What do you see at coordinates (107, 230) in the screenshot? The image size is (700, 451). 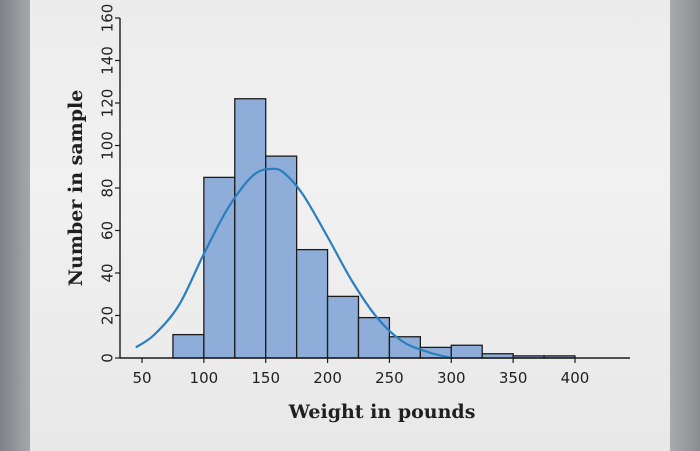 I see `y-tick-label: 60` at bounding box center [107, 230].